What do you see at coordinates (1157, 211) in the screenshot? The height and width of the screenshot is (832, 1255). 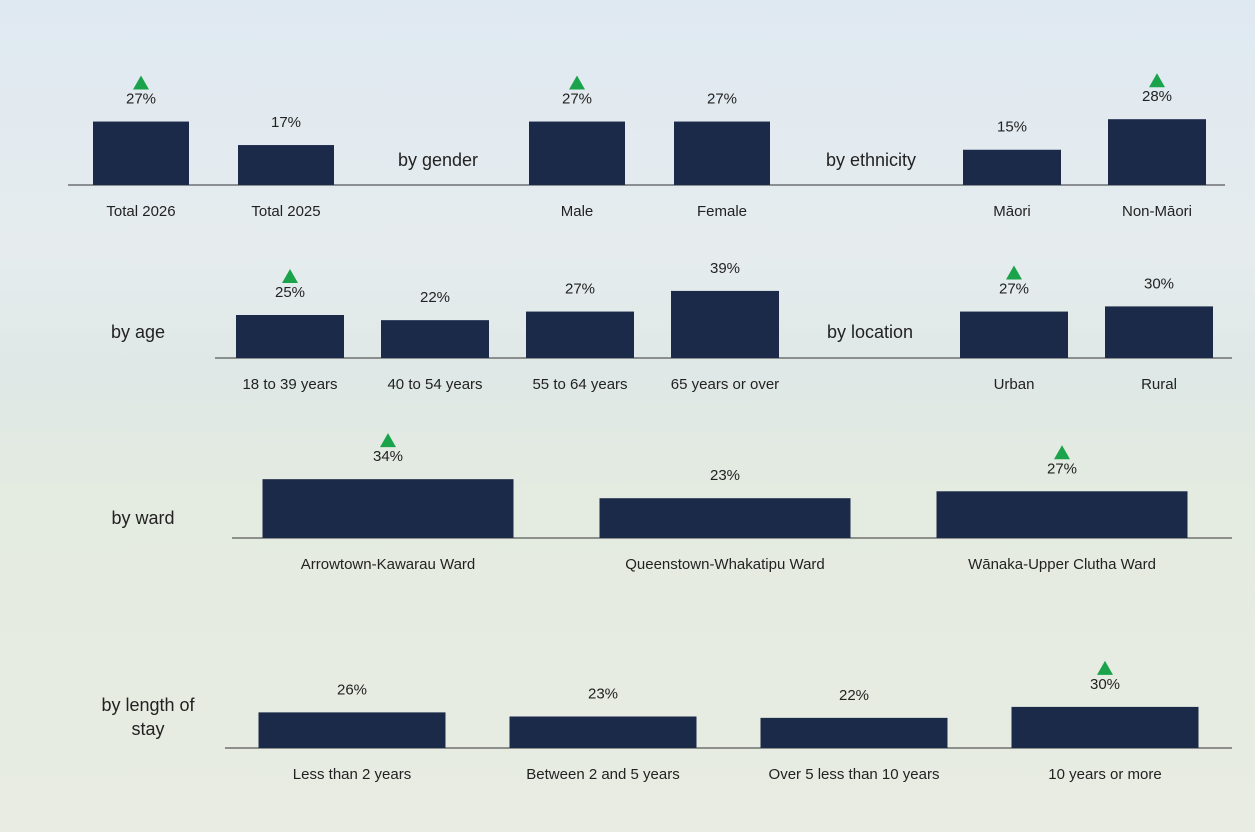 I see `category-label: Non-Māori` at bounding box center [1157, 211].